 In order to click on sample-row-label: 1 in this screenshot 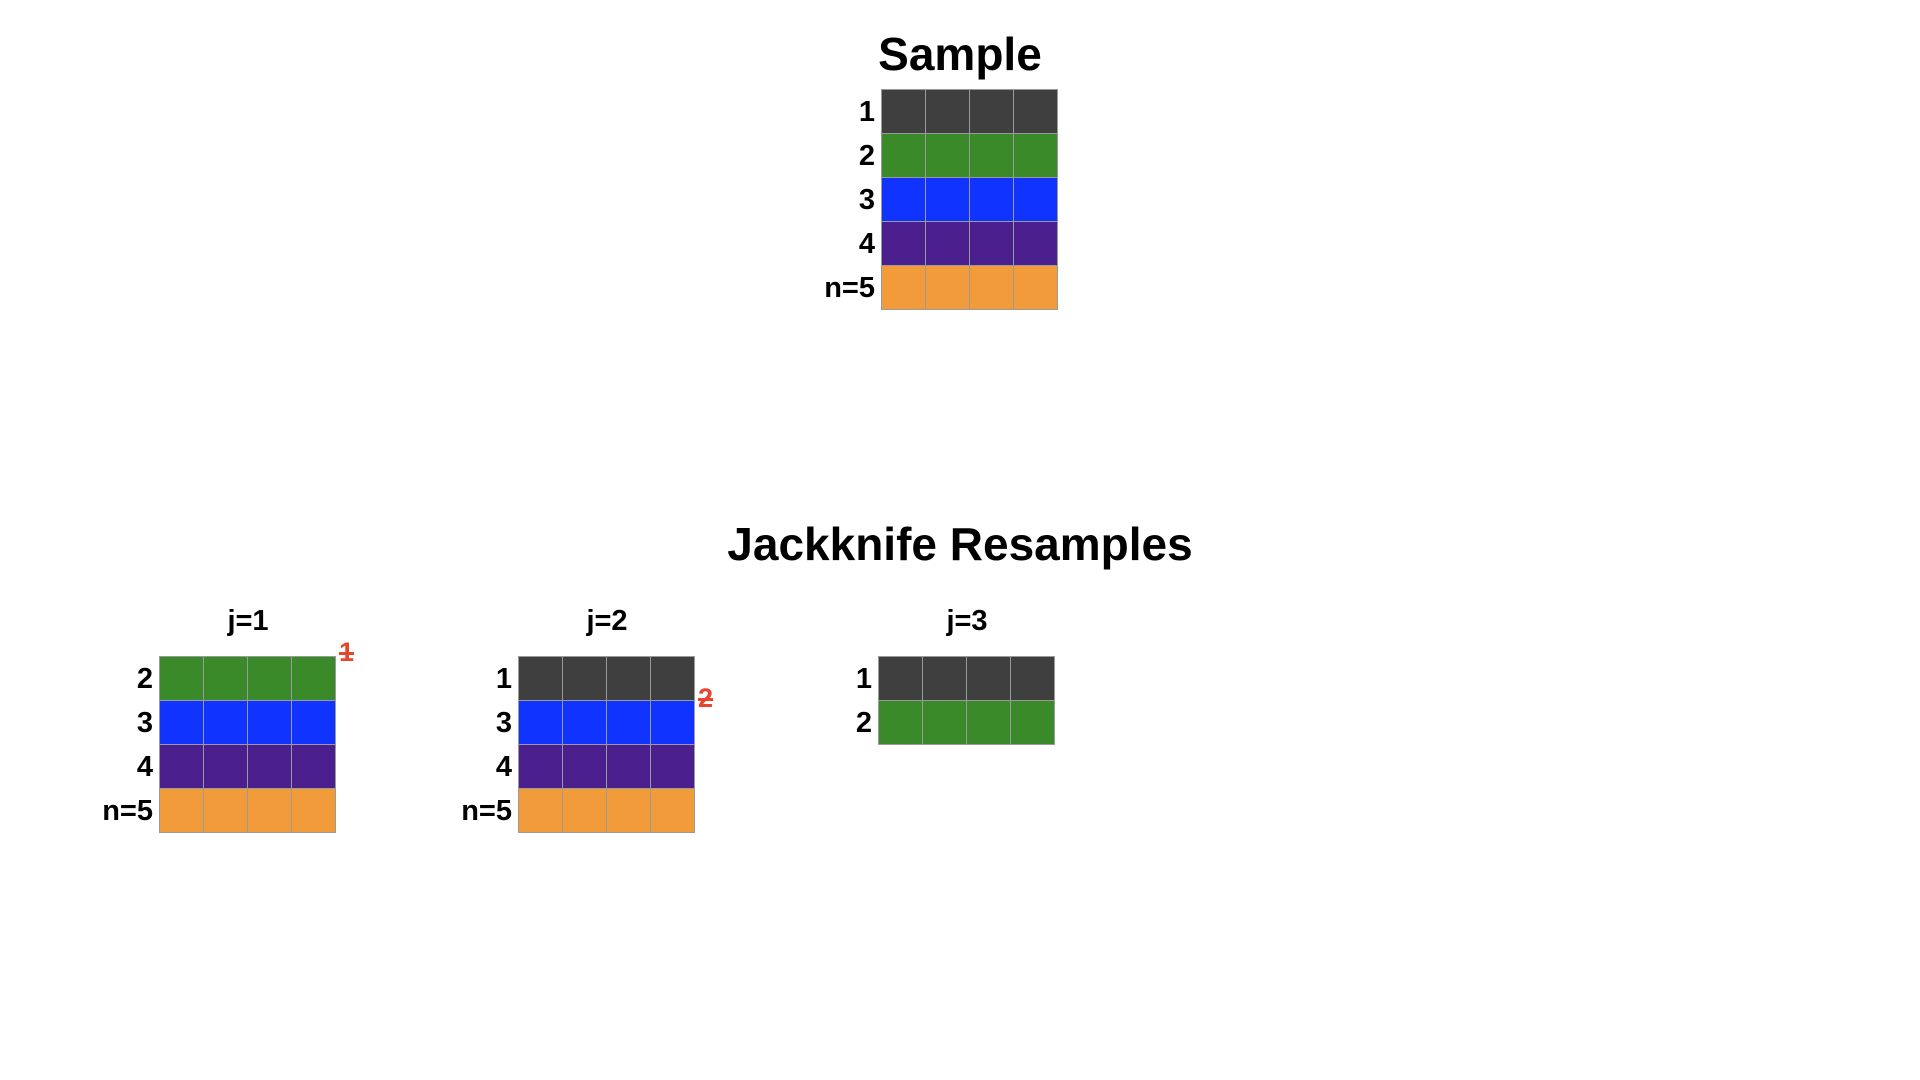, I will do `click(866, 112)`.